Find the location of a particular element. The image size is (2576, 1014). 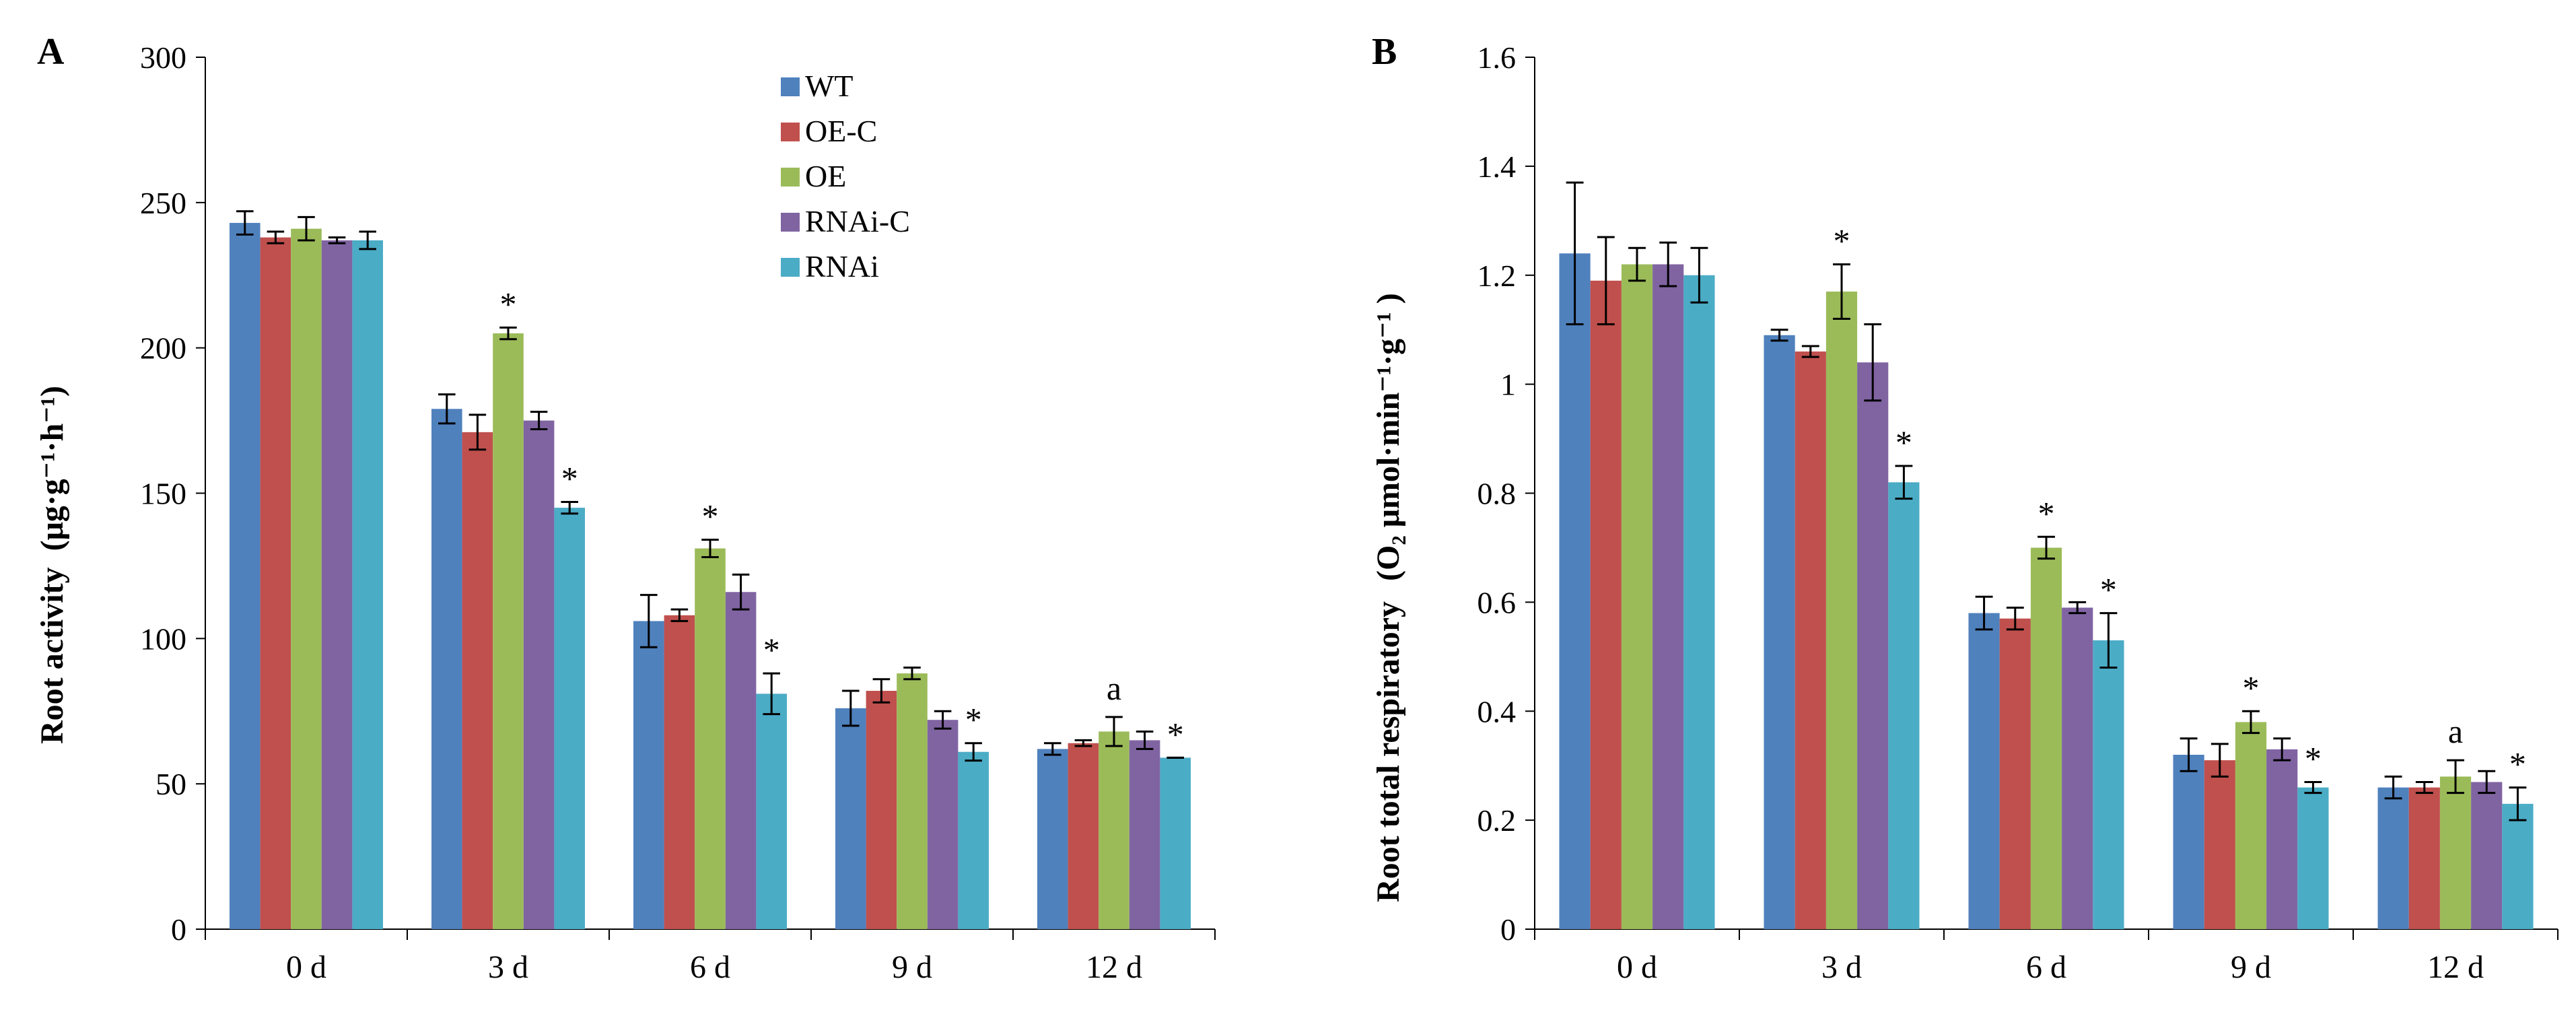

legend-label-oe: OE is located at coordinates (825, 176).